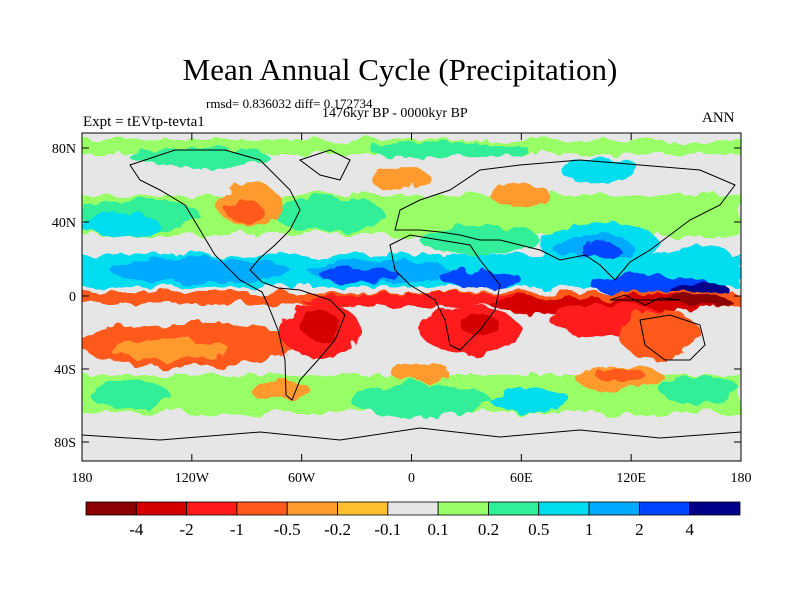  Describe the element at coordinates (438, 529) in the screenshot. I see `colorbar-label: 0.1` at that location.